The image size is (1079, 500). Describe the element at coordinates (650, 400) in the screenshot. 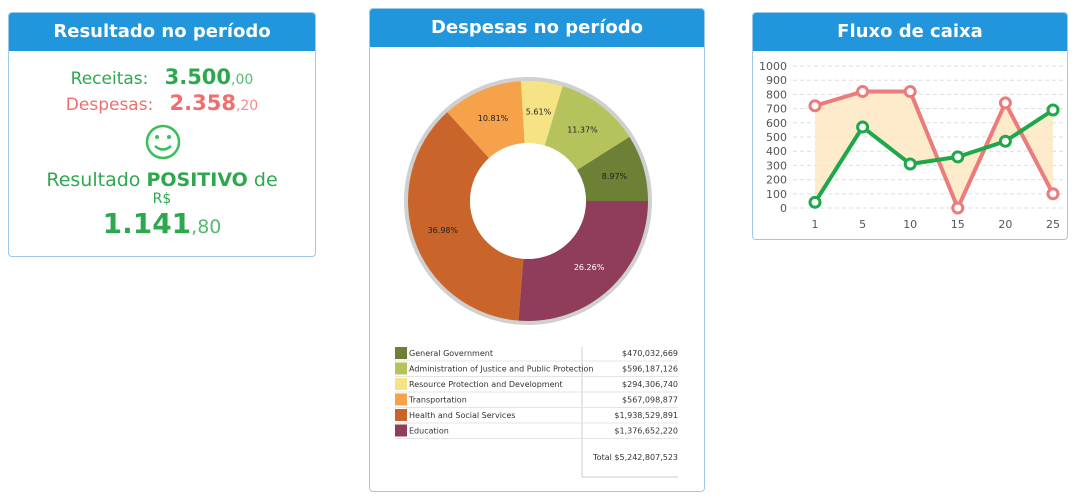

I see `legend-amount: $567,098,877` at that location.